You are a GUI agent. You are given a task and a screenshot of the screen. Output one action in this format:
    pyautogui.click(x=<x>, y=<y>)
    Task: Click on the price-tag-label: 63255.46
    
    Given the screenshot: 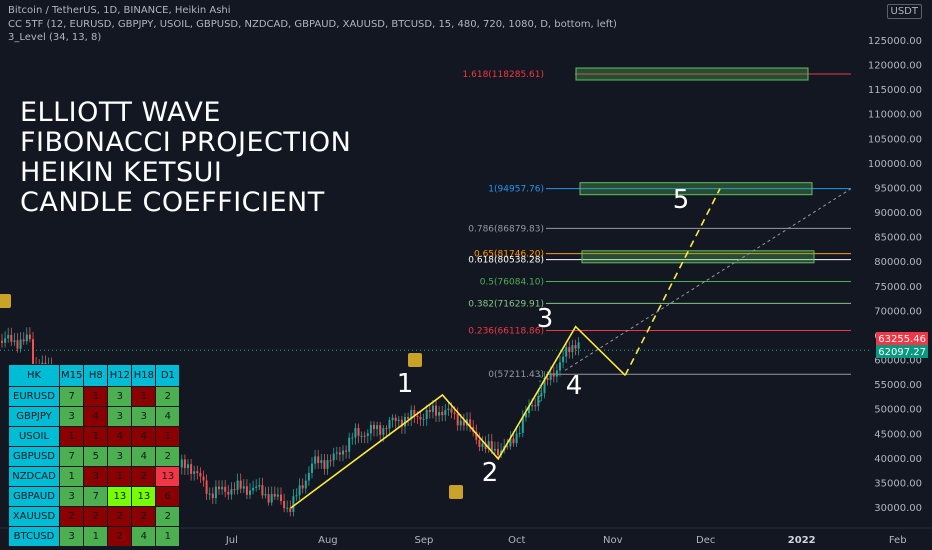 What is the action you would take?
    pyautogui.click(x=902, y=339)
    